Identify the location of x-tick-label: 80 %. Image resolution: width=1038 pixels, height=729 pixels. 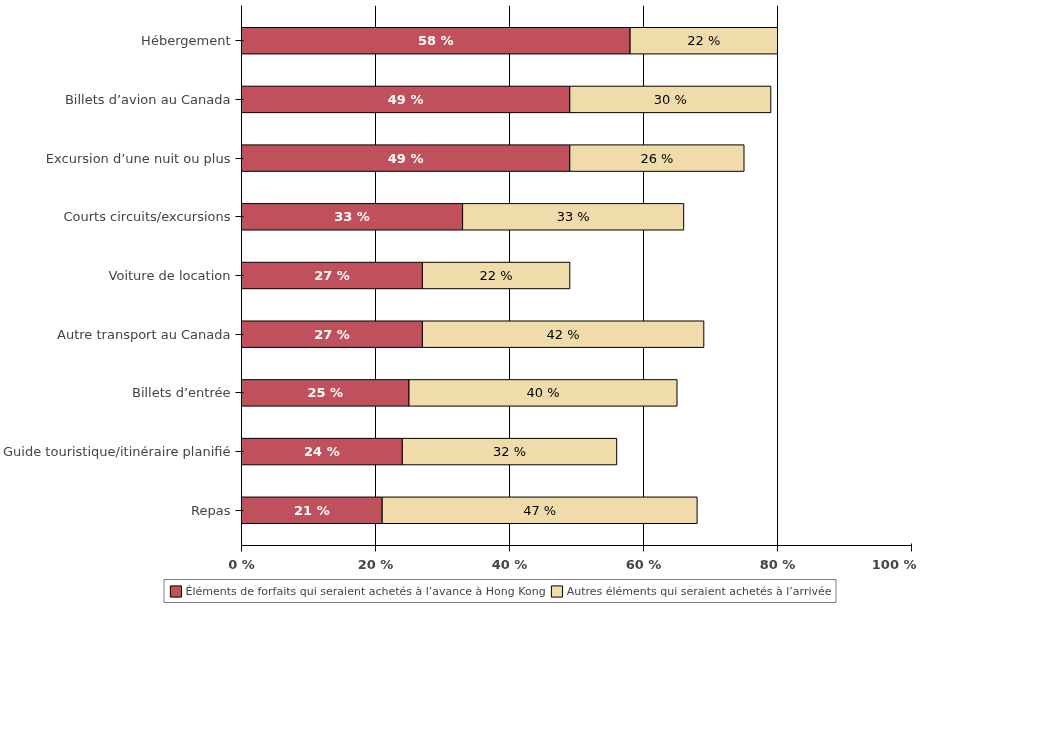
(777, 564).